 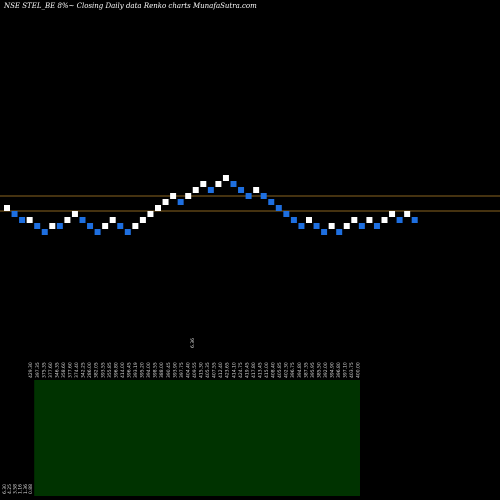 I want to click on price-label: 388.00, so click(x=162, y=370).